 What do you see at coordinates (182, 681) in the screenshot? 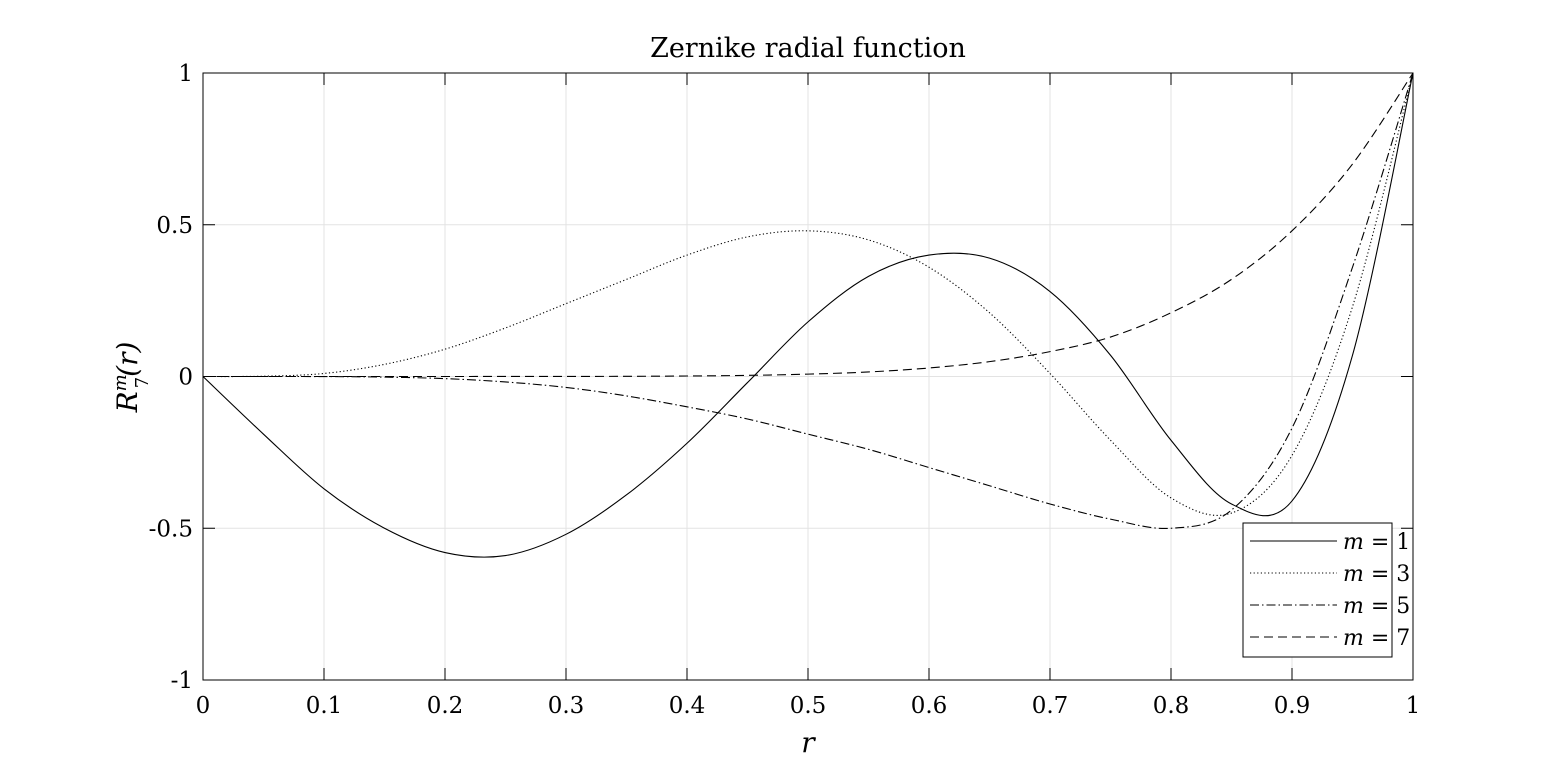
I see `y-tick-label: -1` at bounding box center [182, 681].